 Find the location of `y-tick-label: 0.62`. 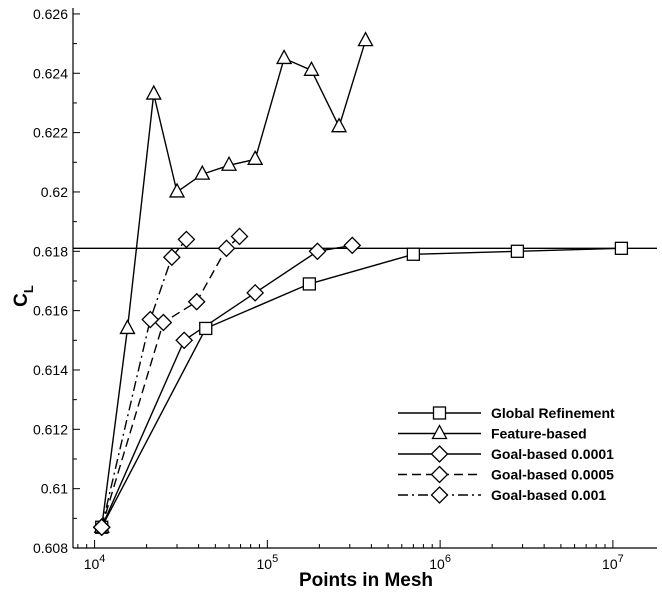

y-tick-label: 0.62 is located at coordinates (54, 192).